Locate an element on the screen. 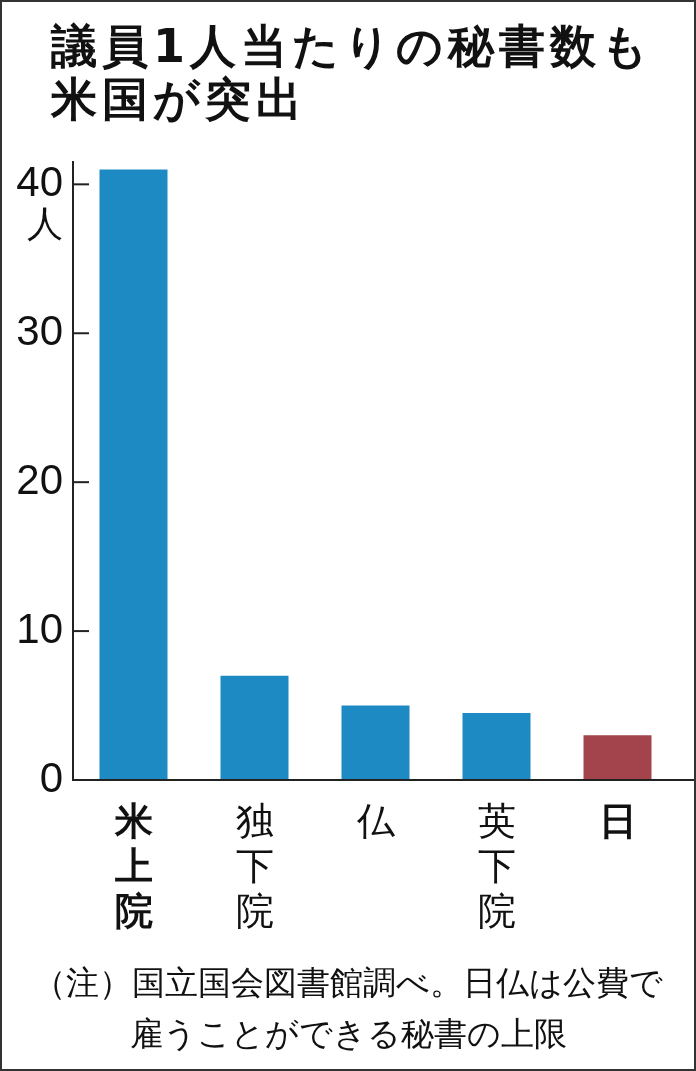 The image size is (696, 1071). text: （注）国立国会図書館調べ。日仏は公費で雇うことができる秘書の上限 is located at coordinates (348, 1008).